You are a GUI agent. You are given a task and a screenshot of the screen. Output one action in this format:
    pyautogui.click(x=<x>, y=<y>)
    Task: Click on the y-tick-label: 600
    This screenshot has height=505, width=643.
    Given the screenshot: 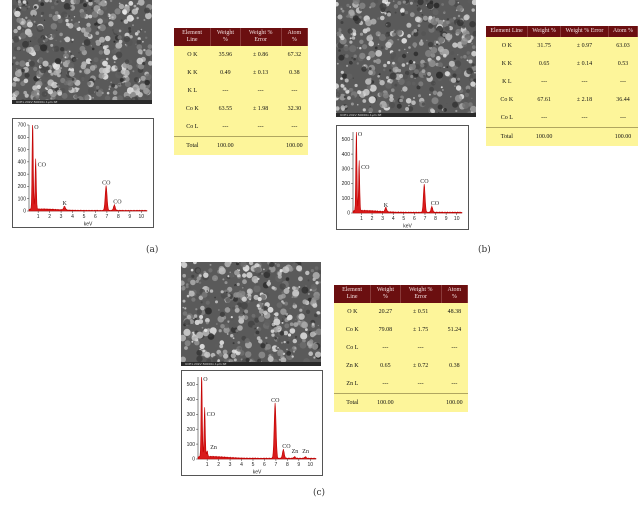 What is the action you would take?
    pyautogui.click(x=22, y=138)
    